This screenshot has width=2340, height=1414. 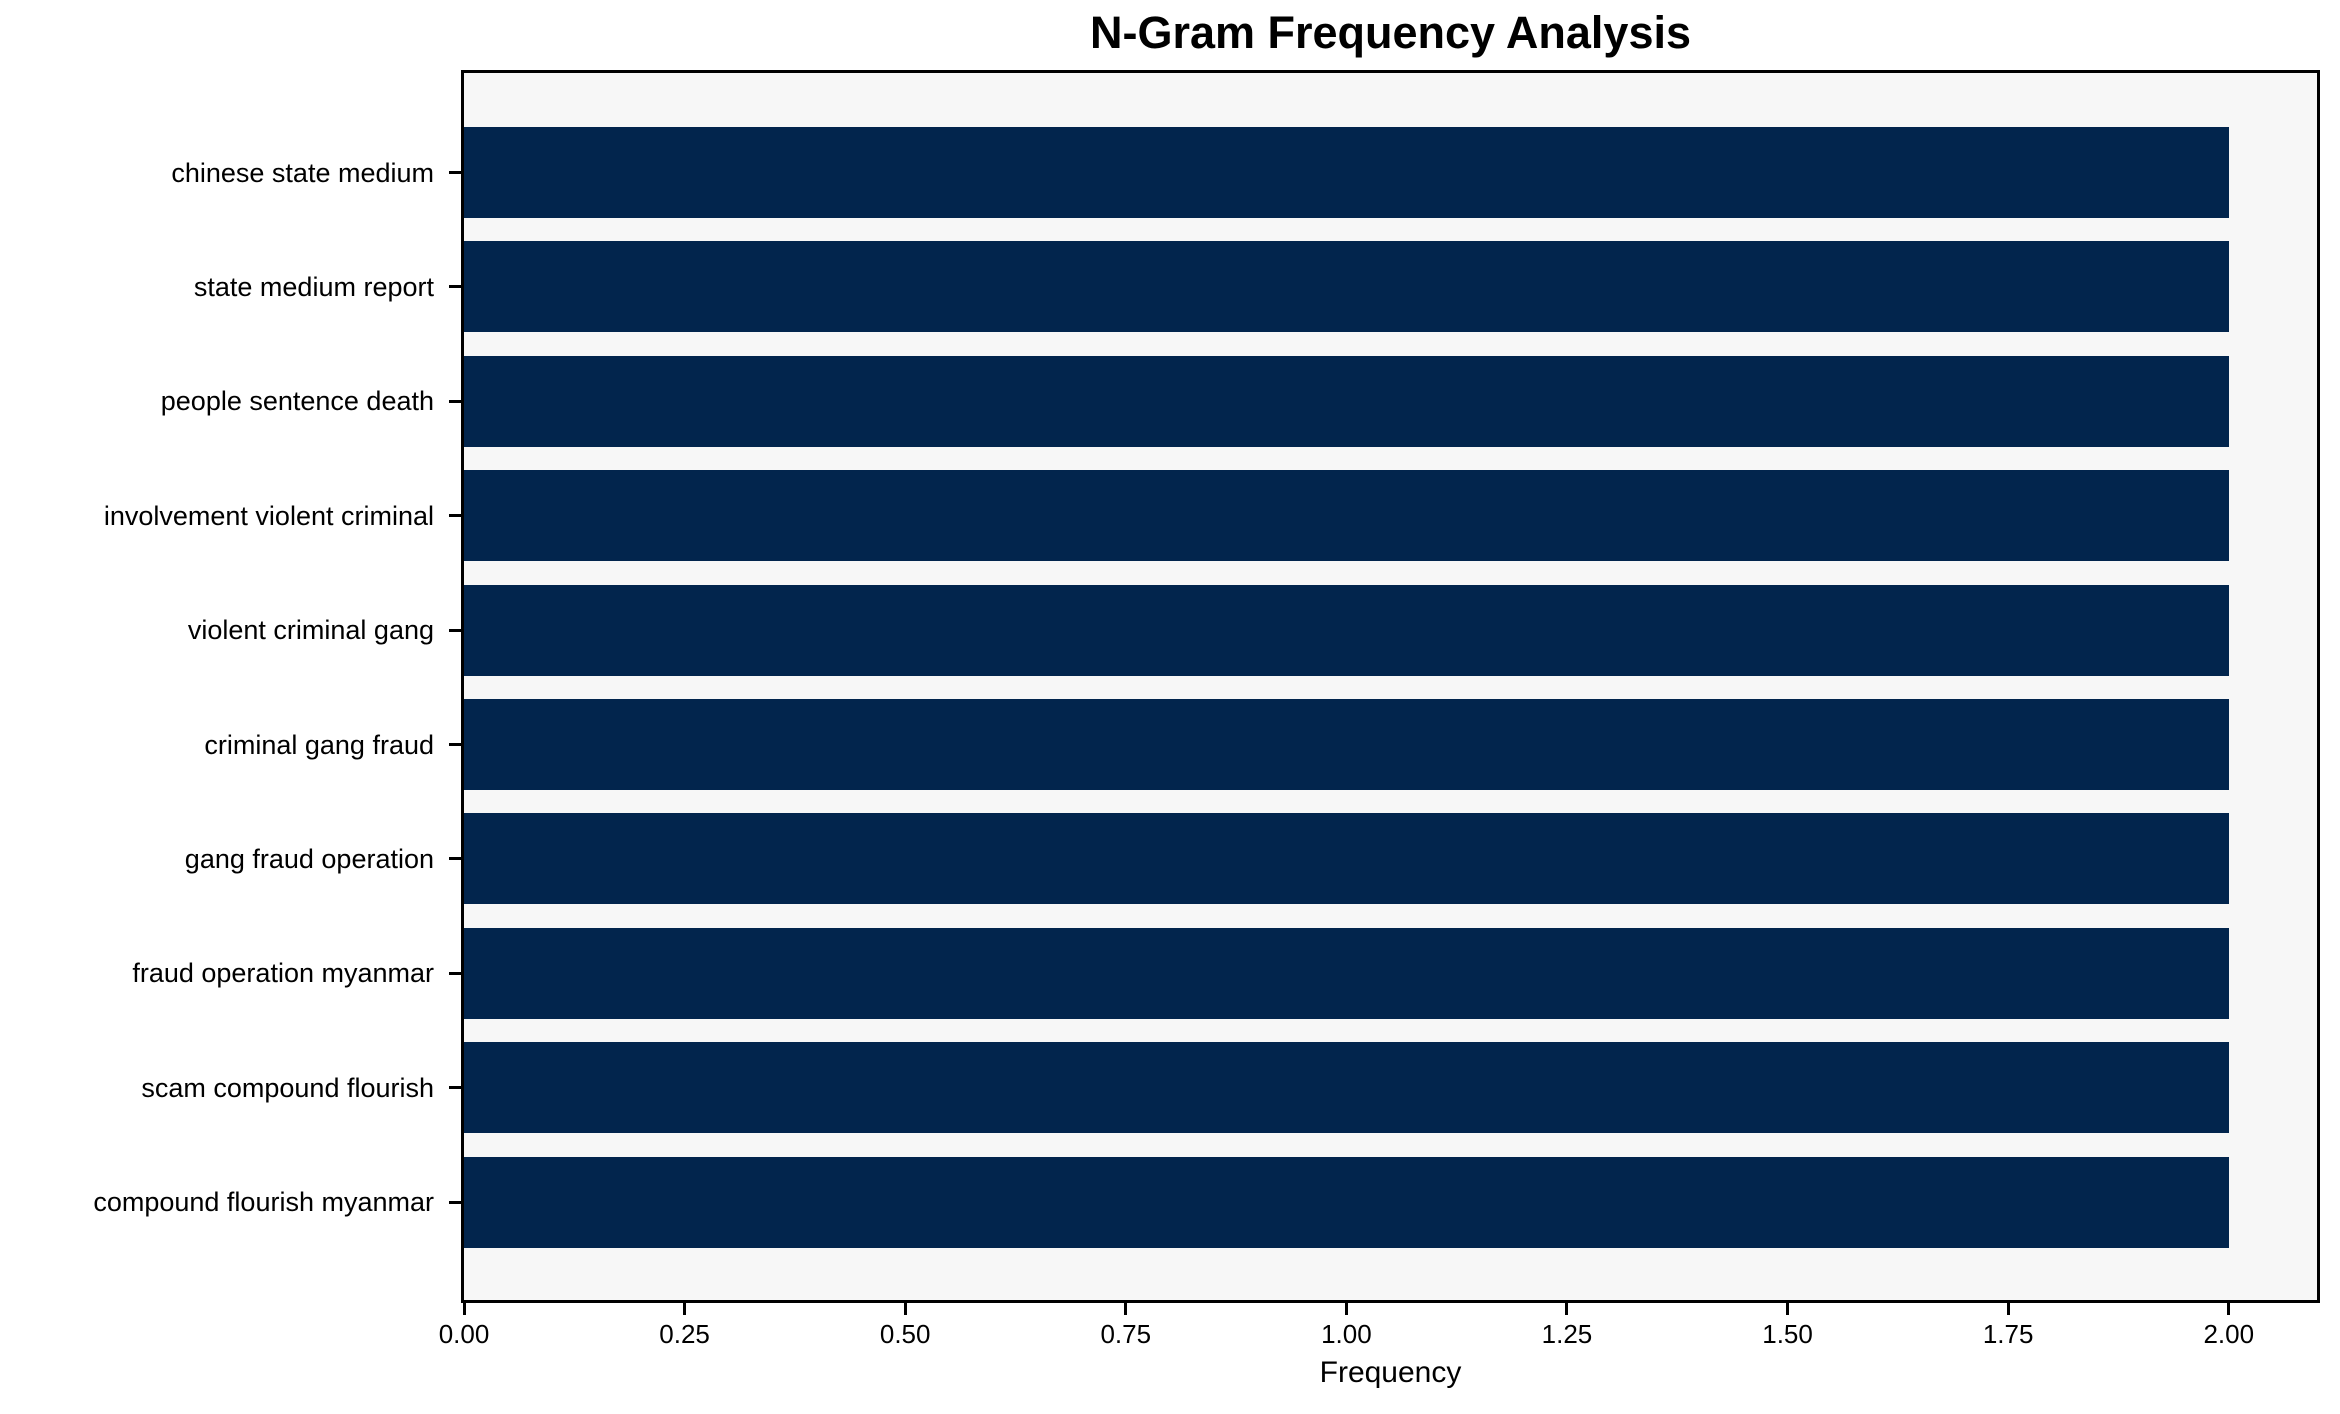 I want to click on x-tick-label: 0.00, so click(x=464, y=1334).